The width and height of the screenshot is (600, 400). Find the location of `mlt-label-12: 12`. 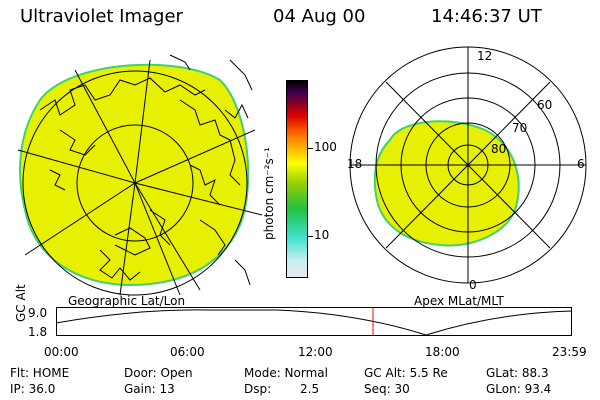

mlt-label-12: 12 is located at coordinates (484, 56).